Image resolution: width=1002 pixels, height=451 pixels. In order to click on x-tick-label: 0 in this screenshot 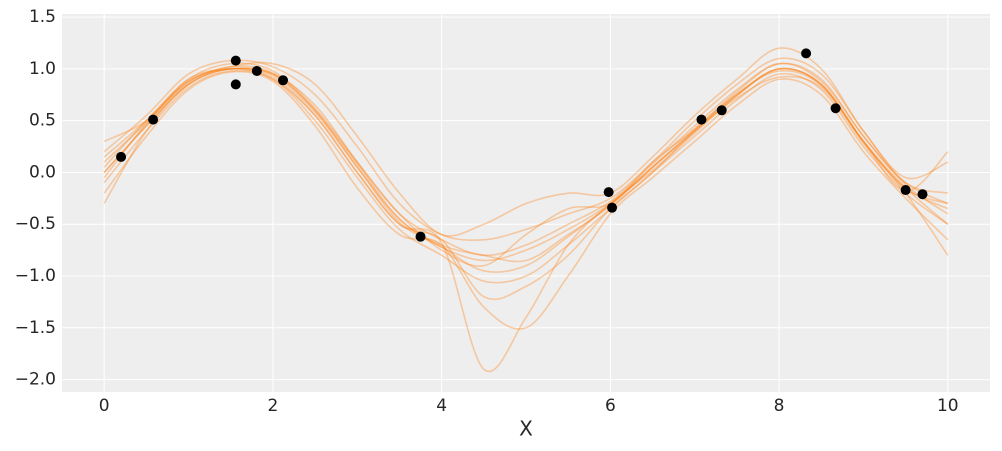, I will do `click(104, 406)`.